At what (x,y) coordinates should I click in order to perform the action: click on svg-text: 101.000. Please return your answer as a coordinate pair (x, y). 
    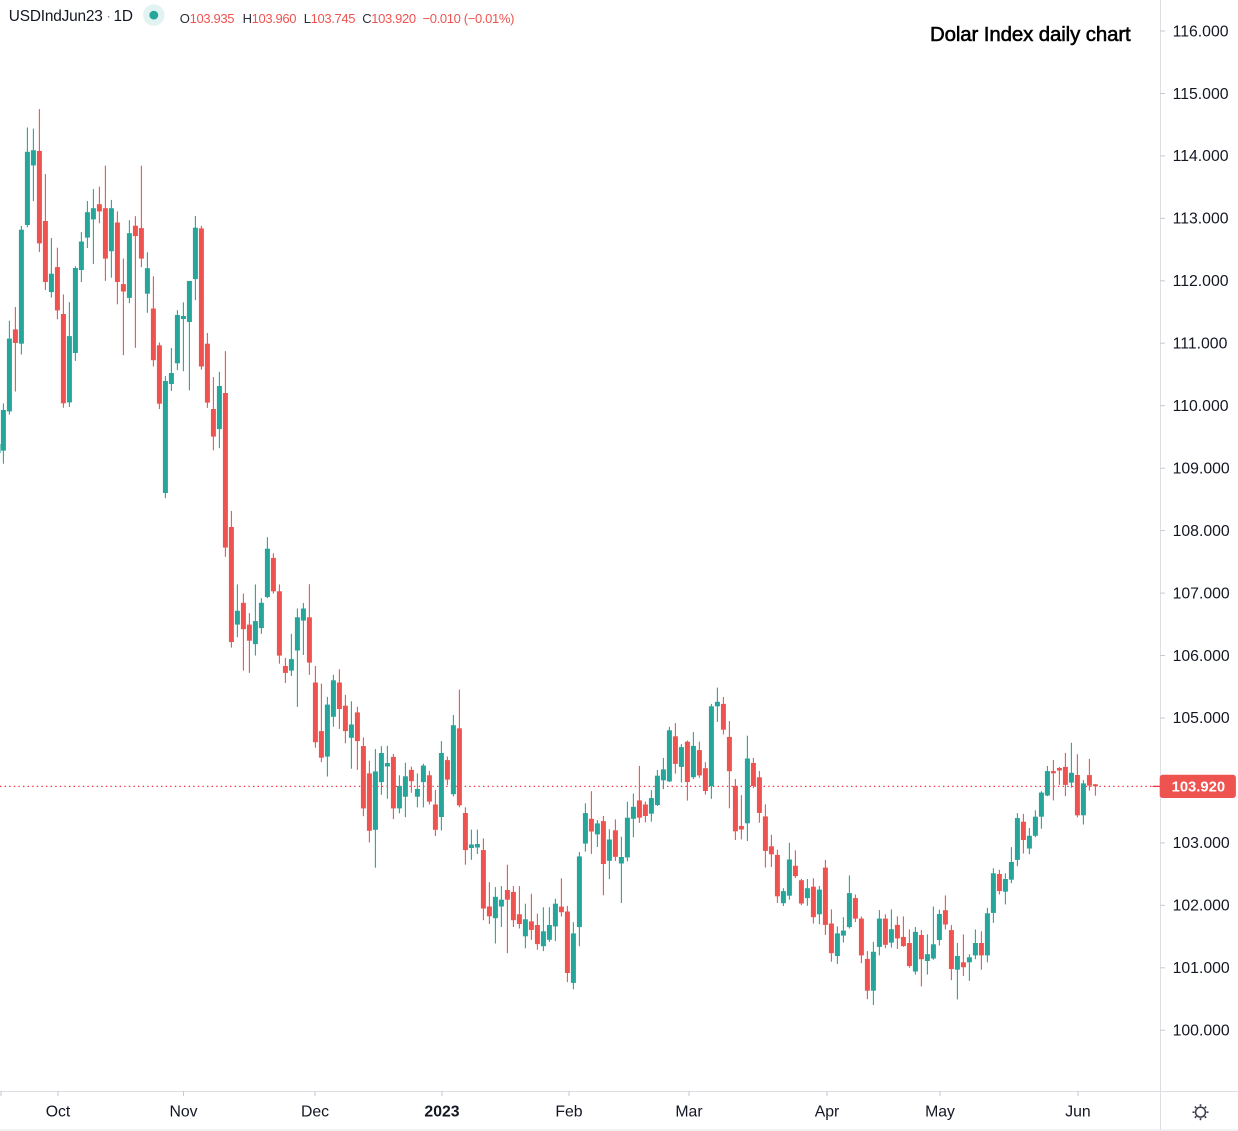
    Looking at the image, I should click on (1201, 968).